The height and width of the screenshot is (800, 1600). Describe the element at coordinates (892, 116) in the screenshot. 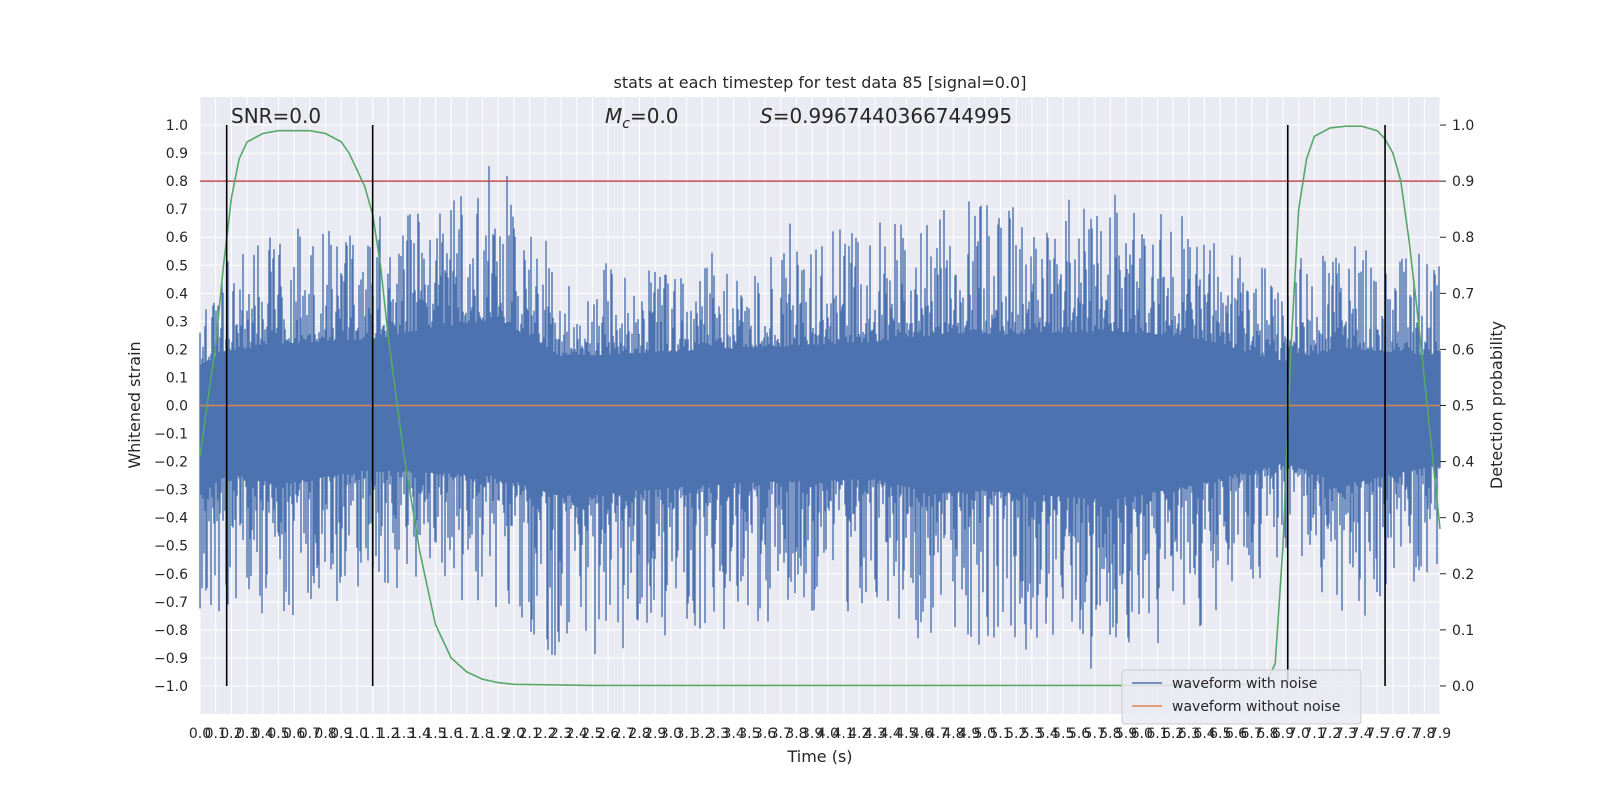

I see `s-value: =0.9967440366744995` at that location.